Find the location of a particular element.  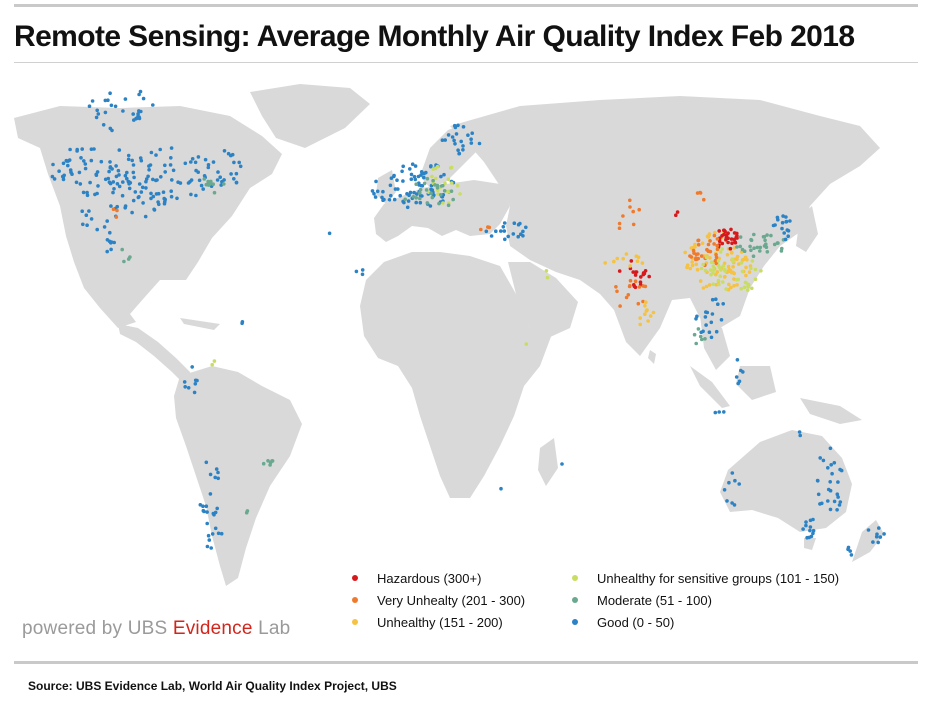

landmass-southeast-asia is located at coordinates (715, 343).